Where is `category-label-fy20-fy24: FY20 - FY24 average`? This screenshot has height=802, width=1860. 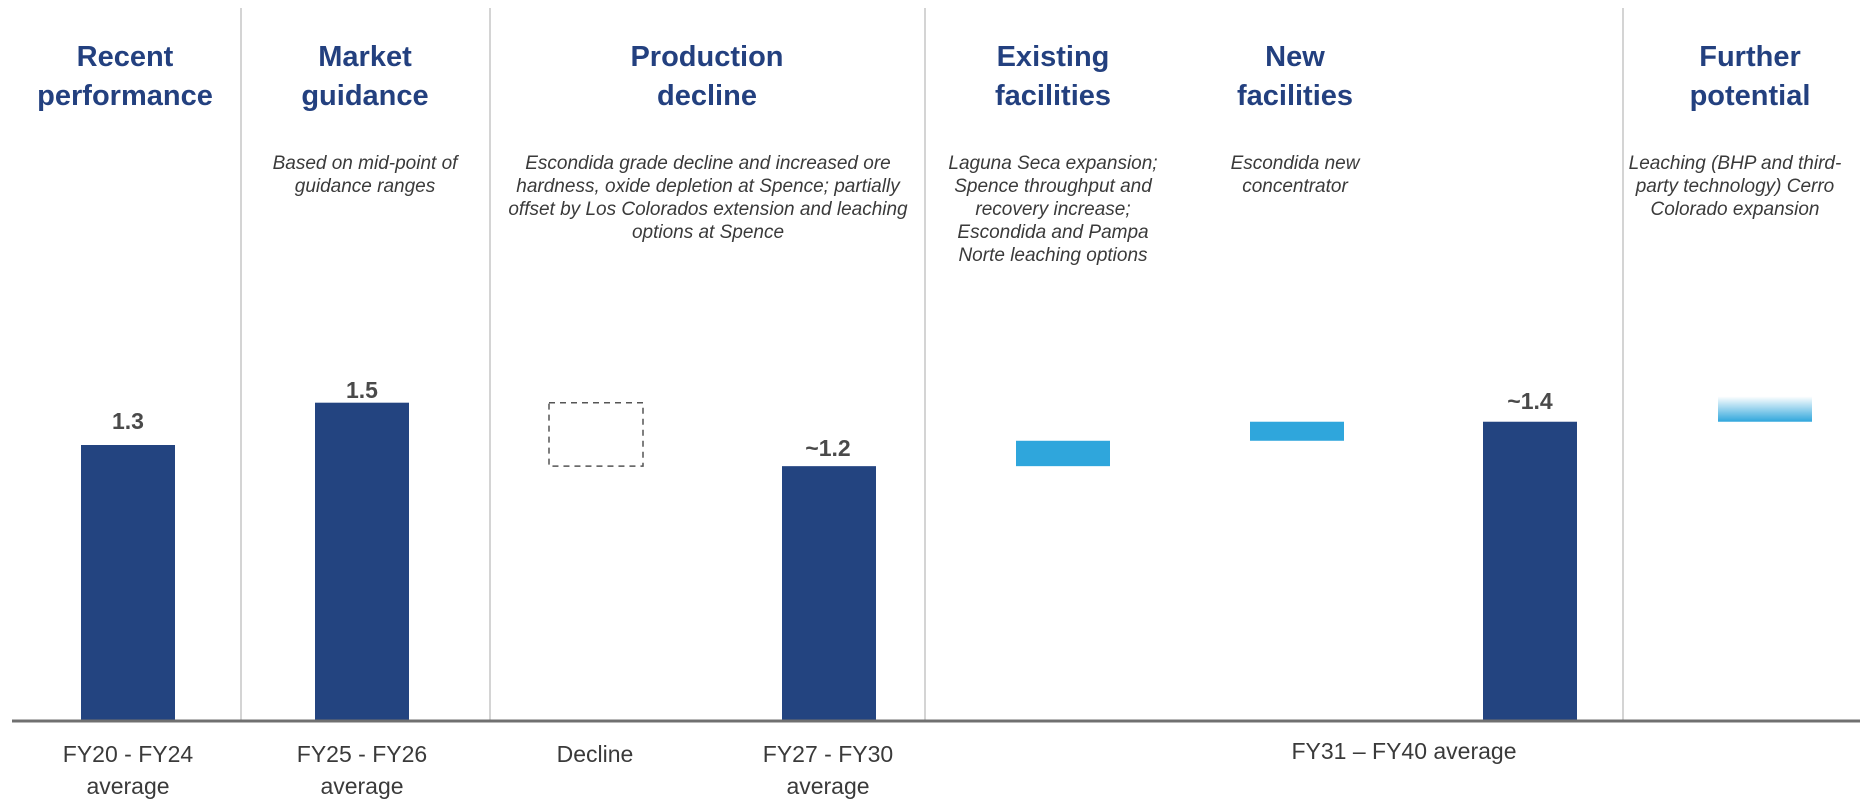
category-label-fy20-fy24: FY20 - FY24 average is located at coordinates (128, 770).